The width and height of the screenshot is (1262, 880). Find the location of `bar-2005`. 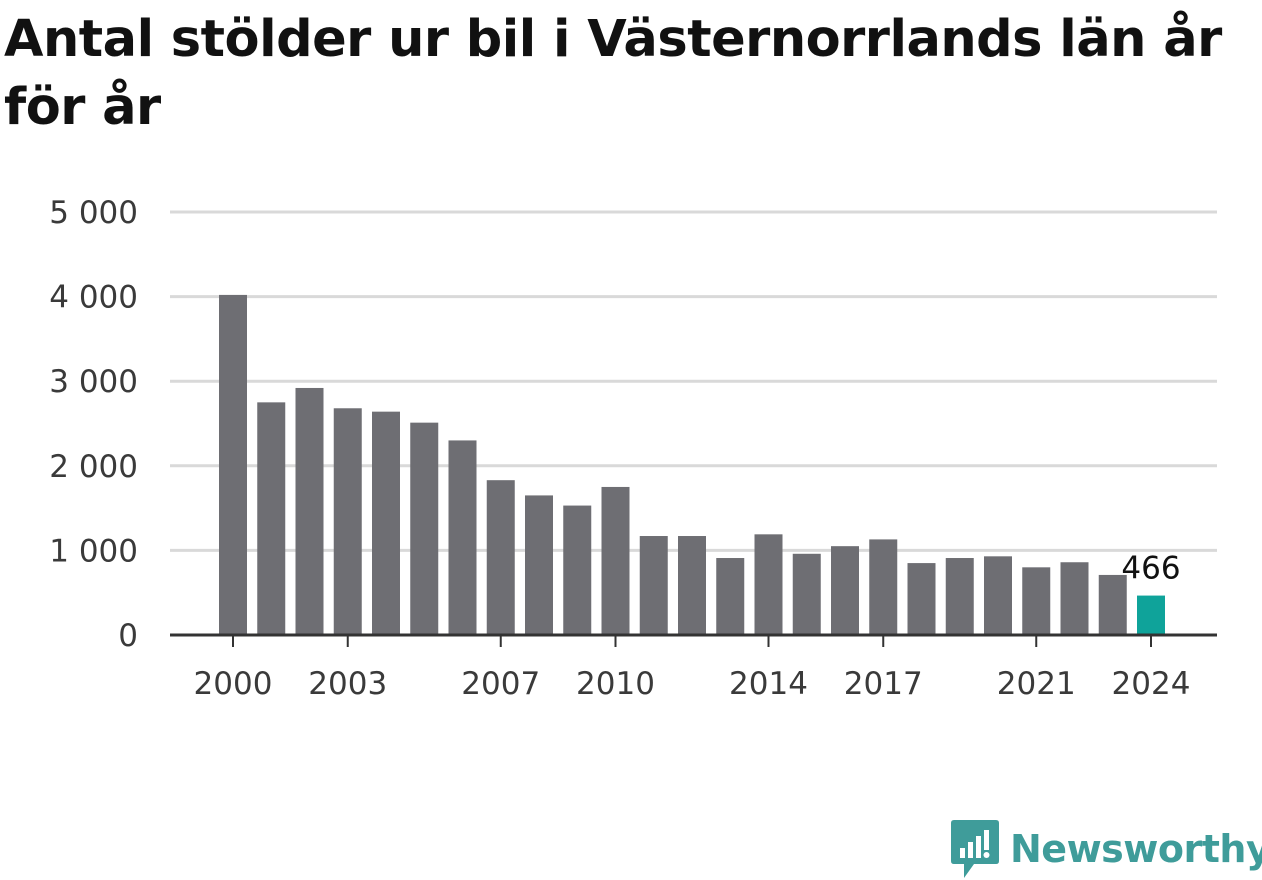

bar-2005 is located at coordinates (424, 528).